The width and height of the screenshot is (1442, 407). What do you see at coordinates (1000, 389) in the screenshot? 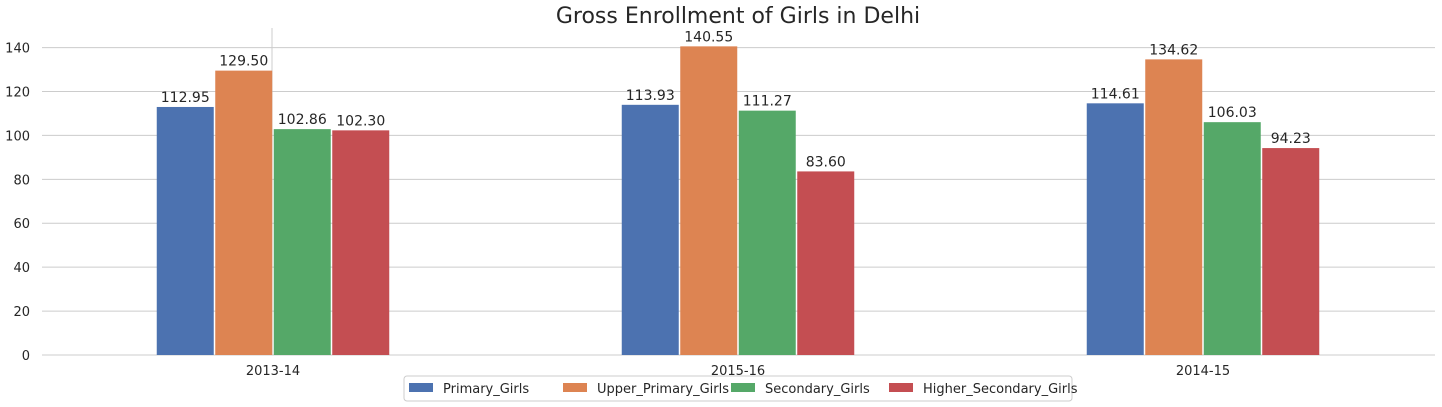
I see `legend-label: Higher_Secondary_Girls` at bounding box center [1000, 389].